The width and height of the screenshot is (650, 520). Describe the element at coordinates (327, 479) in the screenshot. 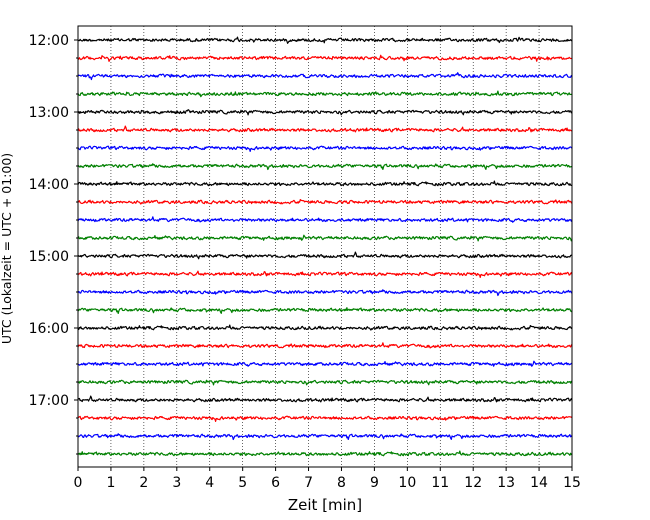

I see `x-axis-ticks: 0 1 2 3 4 5 6 7 8 9 10 11 12 13 14 15` at that location.